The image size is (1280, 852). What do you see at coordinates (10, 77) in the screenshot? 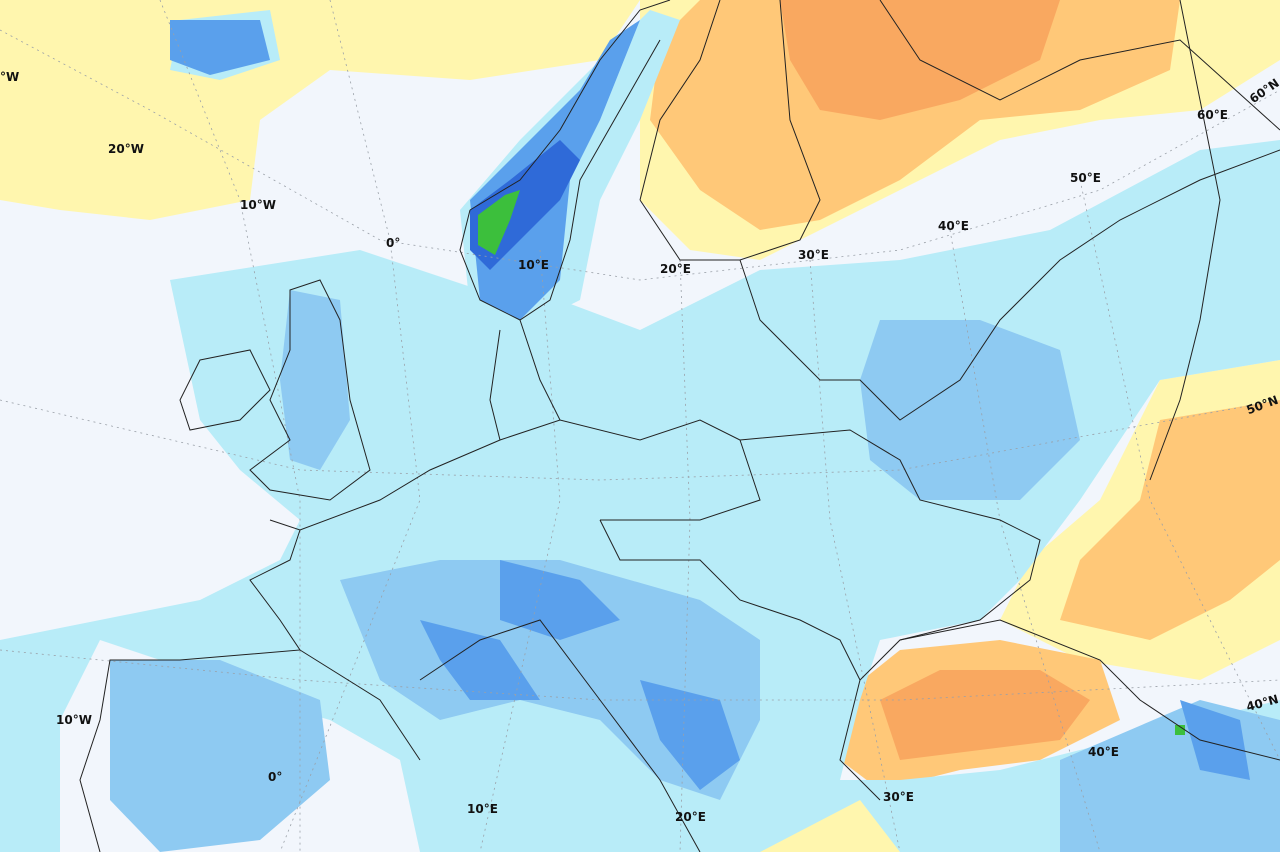
I see `lon-label: °W` at bounding box center [10, 77].